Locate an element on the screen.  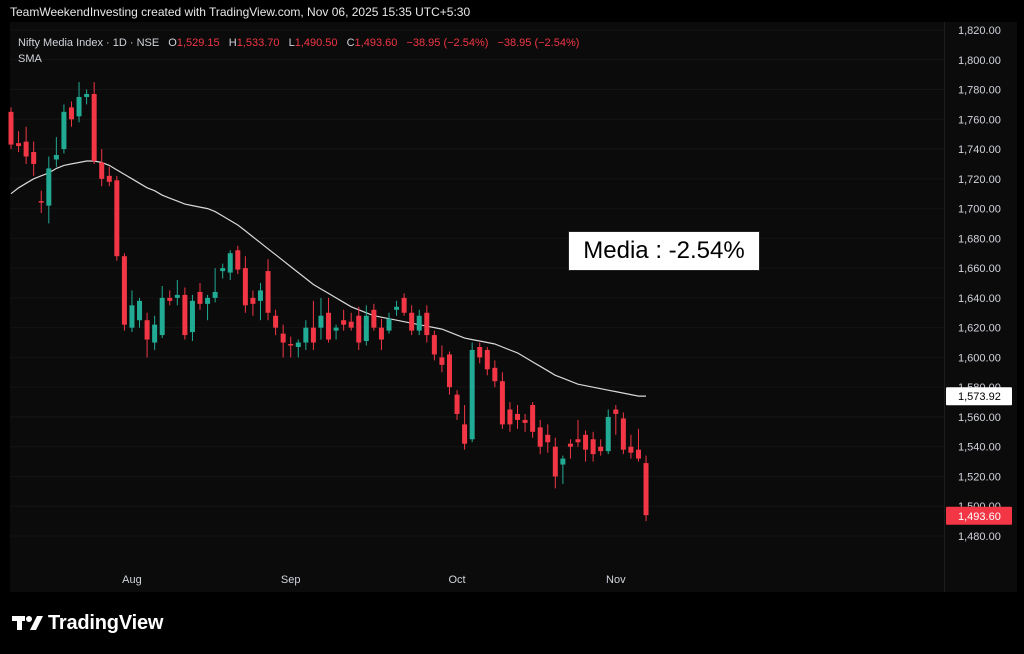
x-tick-label: Oct is located at coordinates (456, 580).